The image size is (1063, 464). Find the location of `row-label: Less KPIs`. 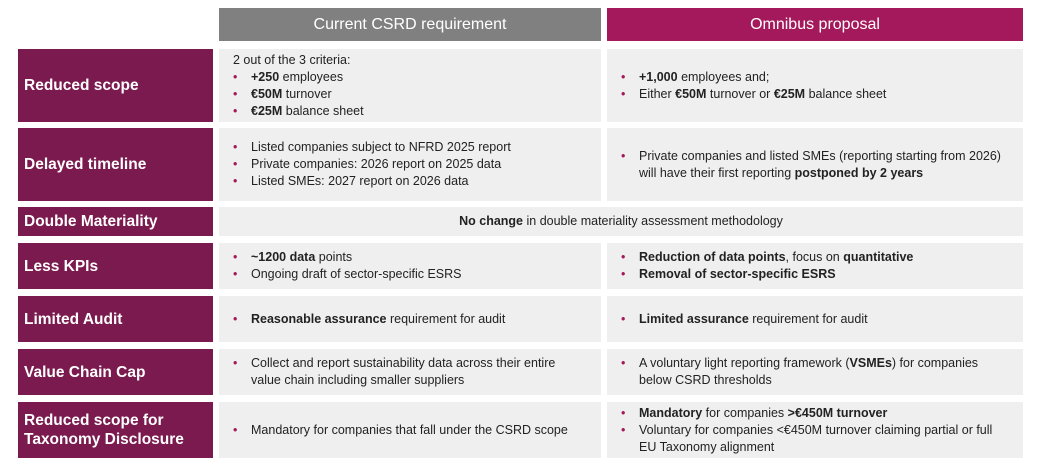

row-label: Less KPIs is located at coordinates (115, 266).